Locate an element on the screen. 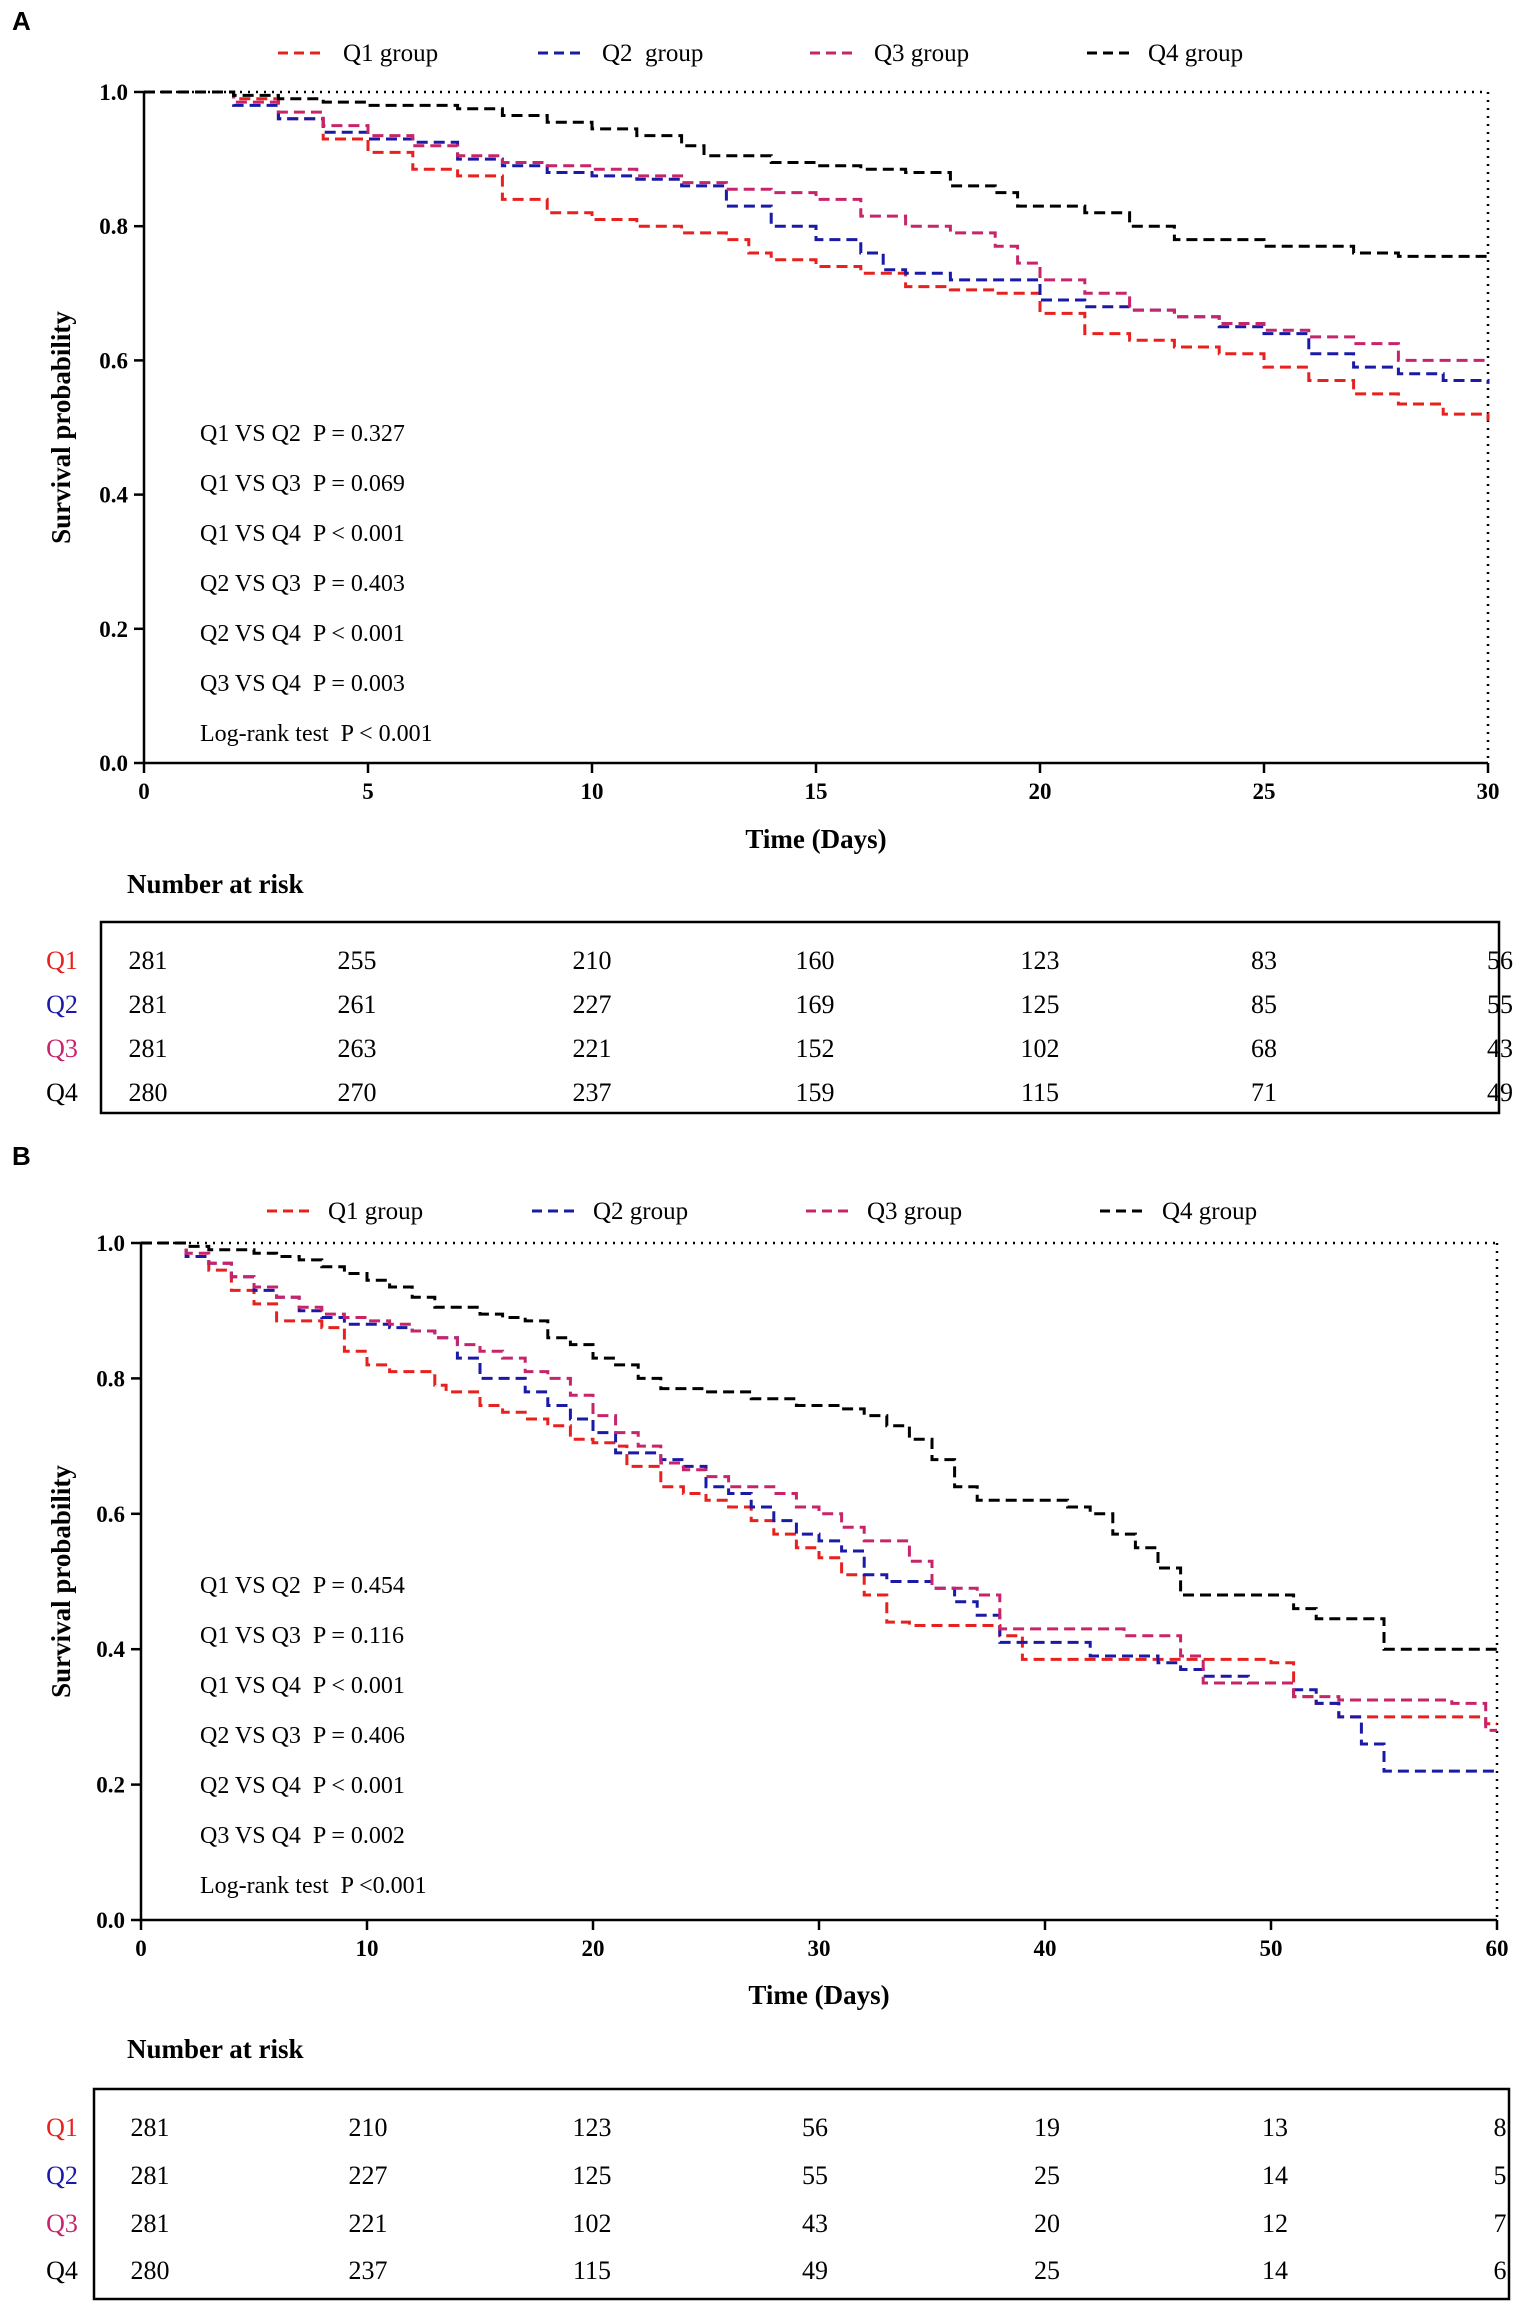 This screenshot has width=1536, height=2301. risk-table-cell: 123 is located at coordinates (1040, 960).